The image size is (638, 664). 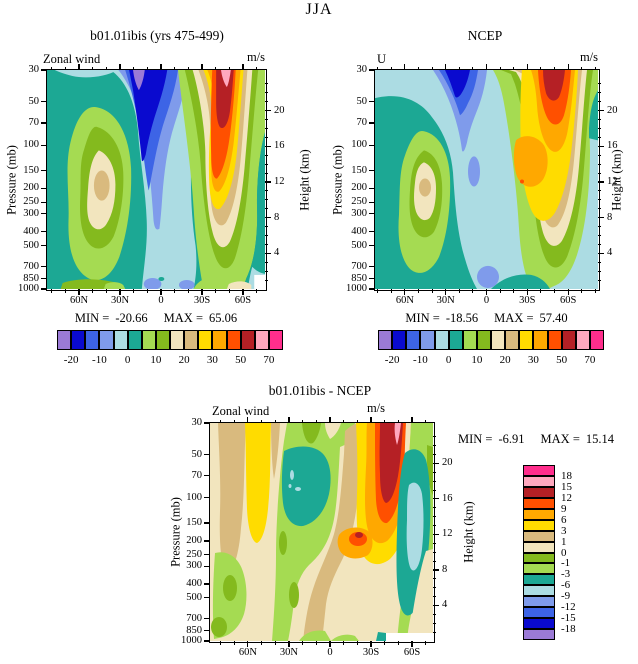 What do you see at coordinates (539, 514) in the screenshot?
I see `colorbar-swatch-orange` at bounding box center [539, 514].